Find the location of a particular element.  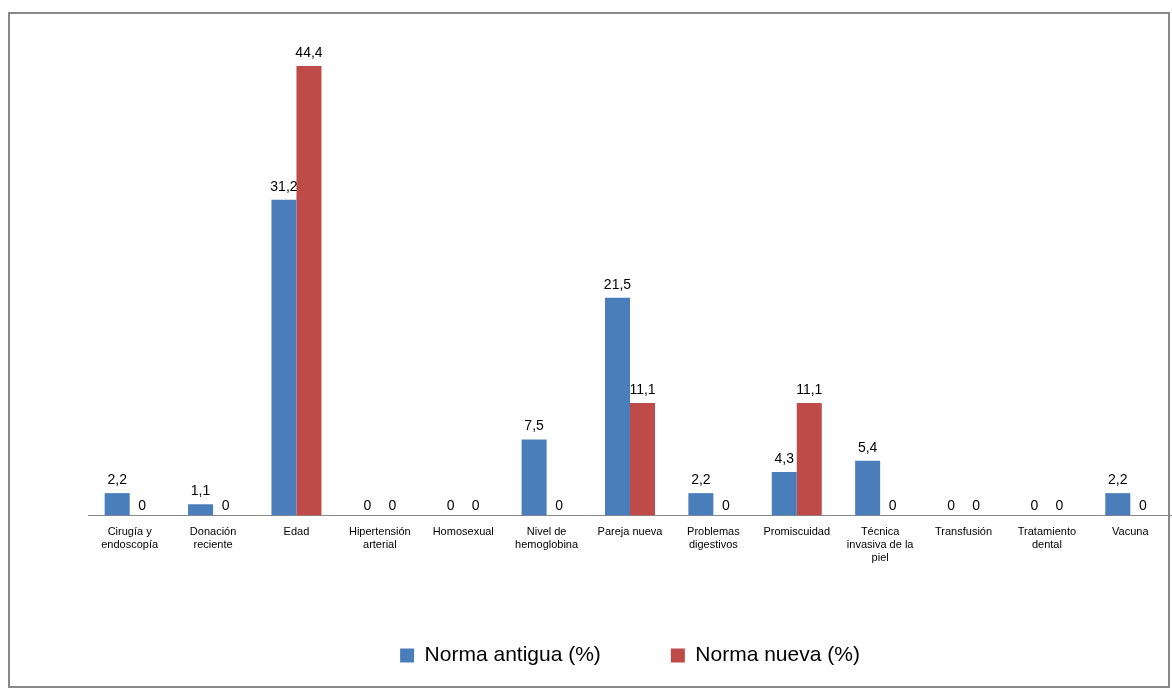

x-tick-label: Pareja nueva is located at coordinates (630, 531).